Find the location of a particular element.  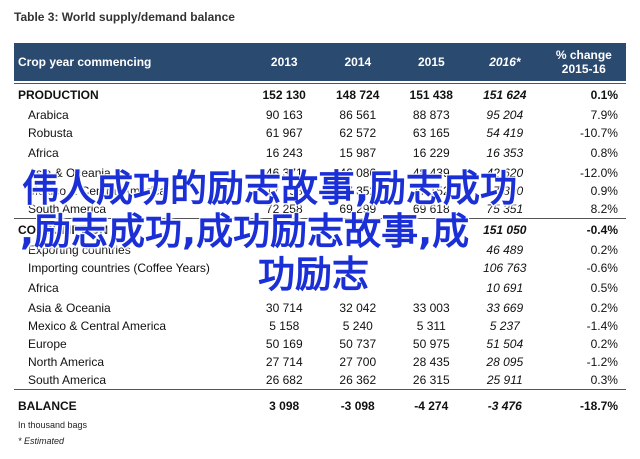

cell-change: 0.5% is located at coordinates (604, 288).